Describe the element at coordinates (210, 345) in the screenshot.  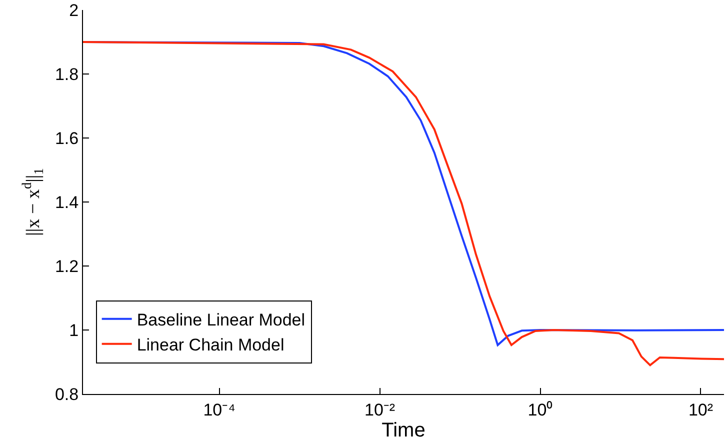
I see `legend-label: Linear Chain Model` at that location.